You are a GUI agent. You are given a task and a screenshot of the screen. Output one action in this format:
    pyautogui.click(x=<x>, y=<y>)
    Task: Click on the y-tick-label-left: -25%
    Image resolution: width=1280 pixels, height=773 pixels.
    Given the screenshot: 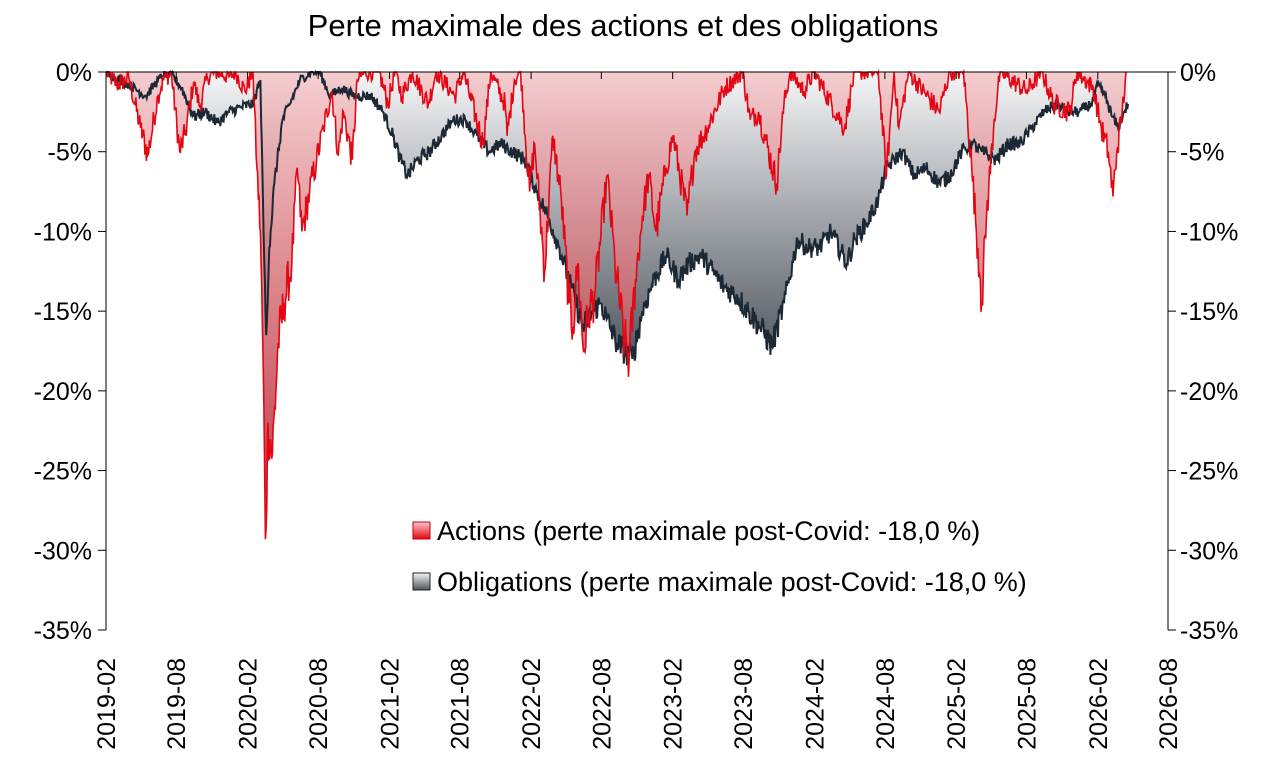 What is the action you would take?
    pyautogui.click(x=63, y=472)
    